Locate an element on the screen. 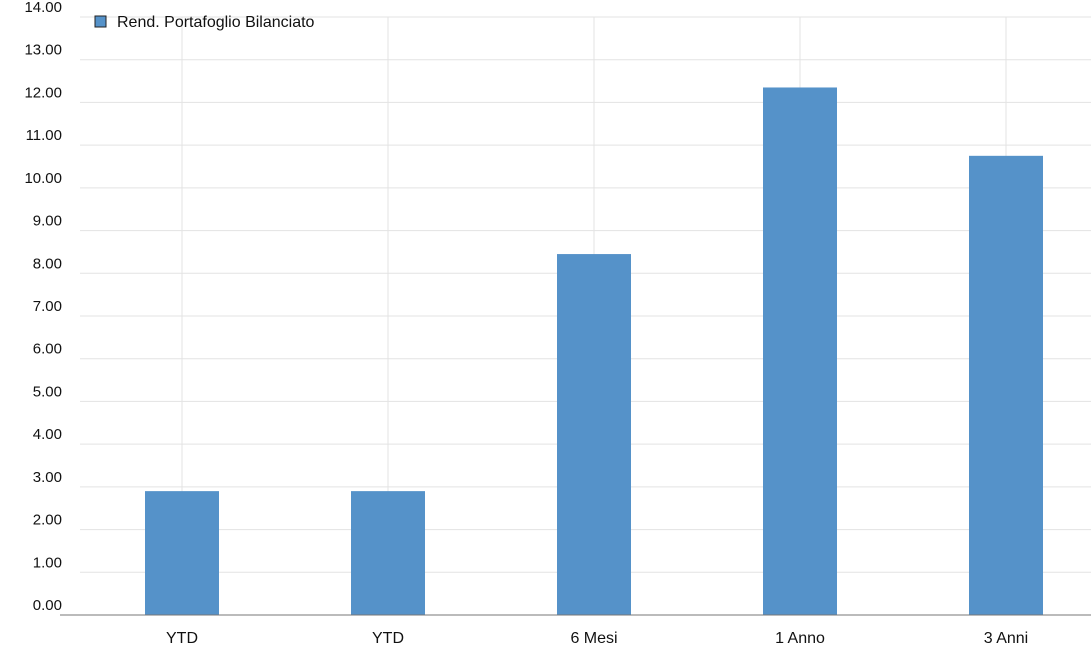  legend-label: Rend. Portafoglio Bilanciato is located at coordinates (216, 22).